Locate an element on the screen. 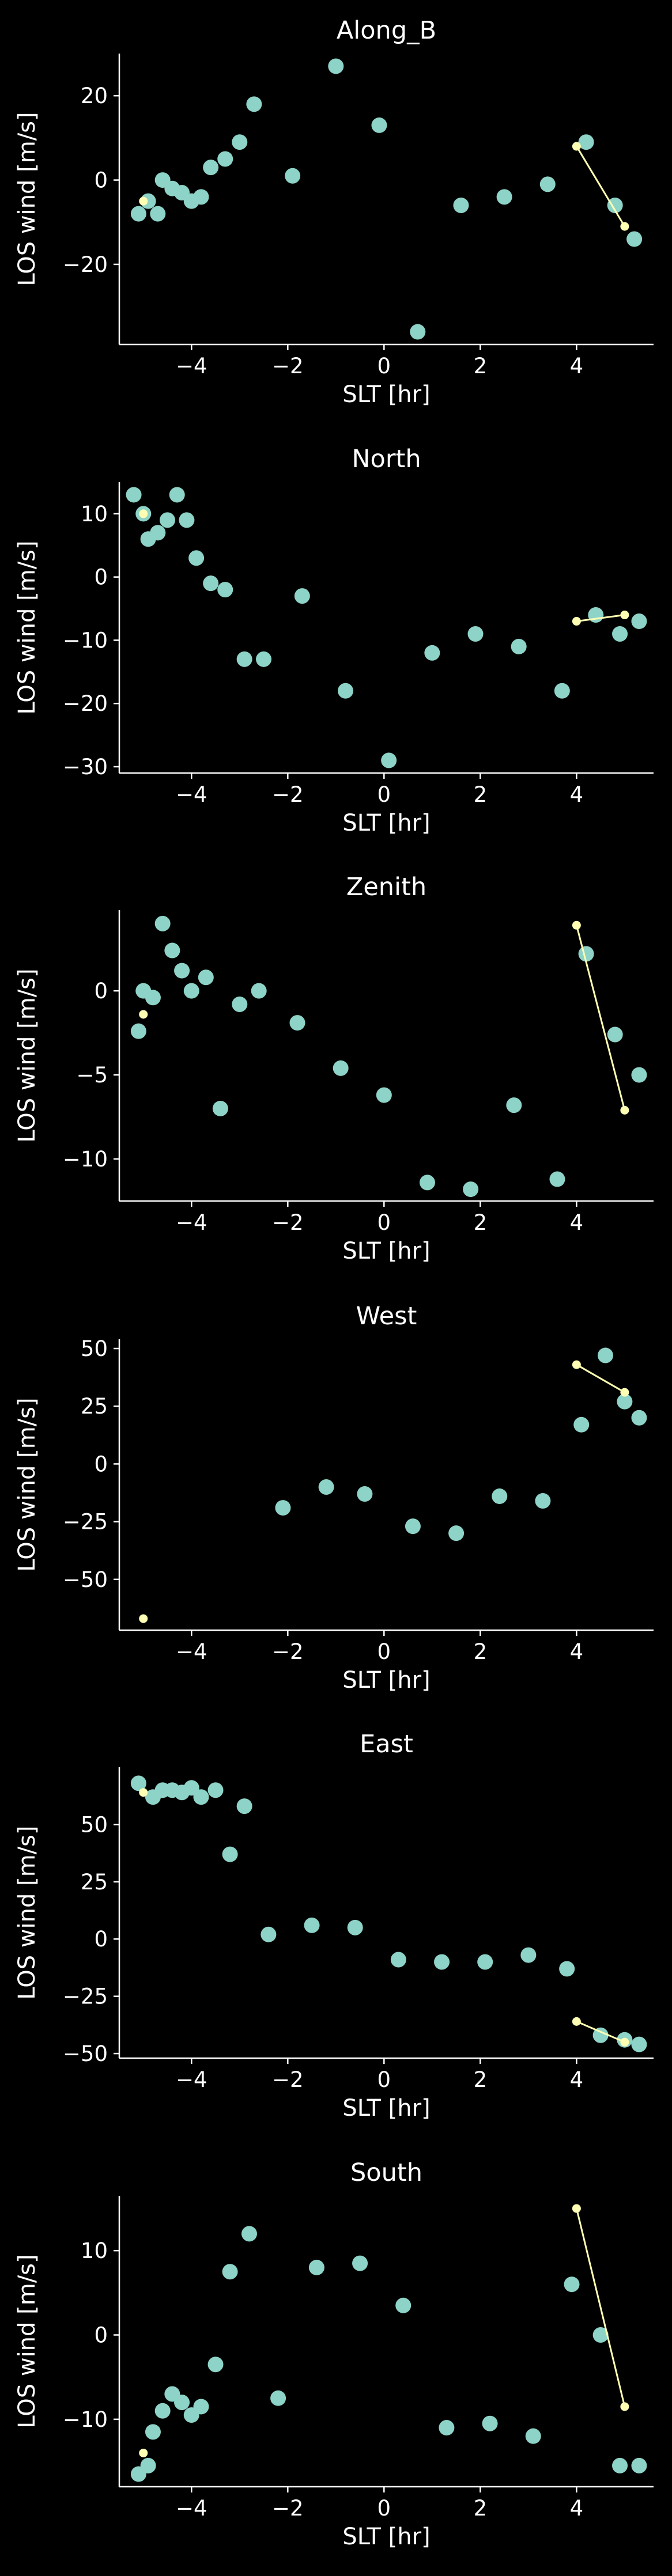 This screenshot has width=672, height=2576. y-tick-label: 20 is located at coordinates (95, 96).